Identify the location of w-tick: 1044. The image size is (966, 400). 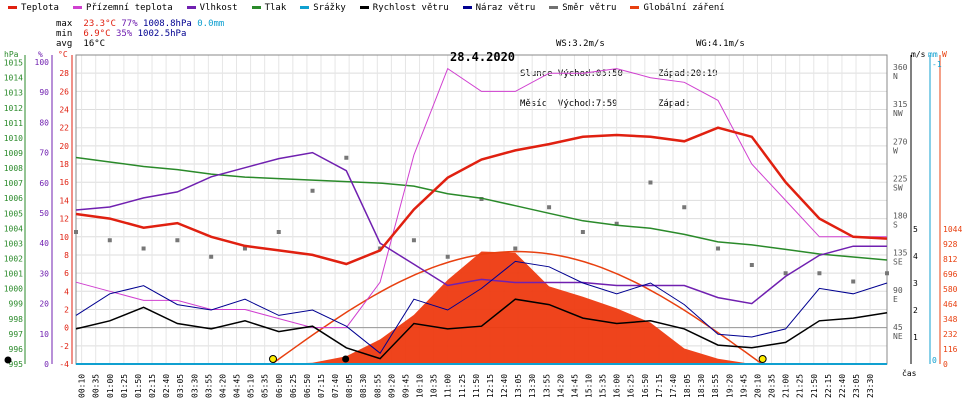
(952, 229).